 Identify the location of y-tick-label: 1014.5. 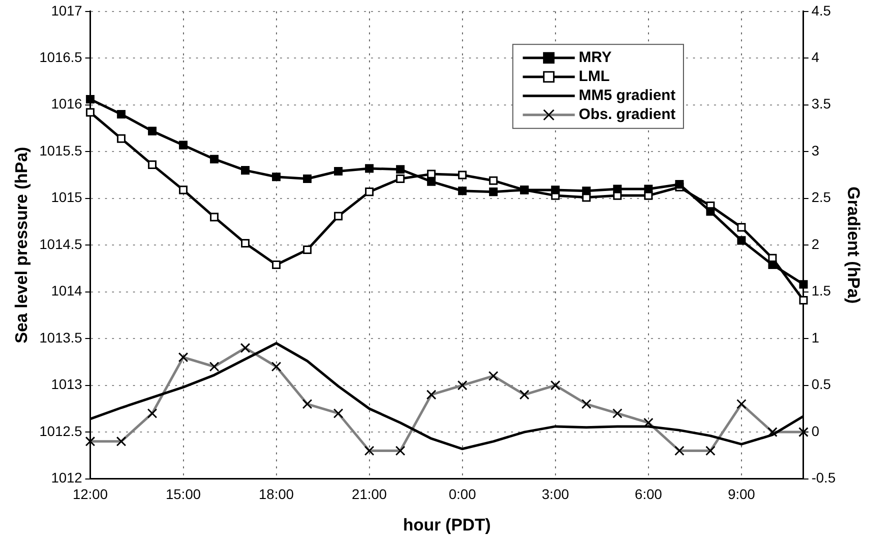
(60, 244).